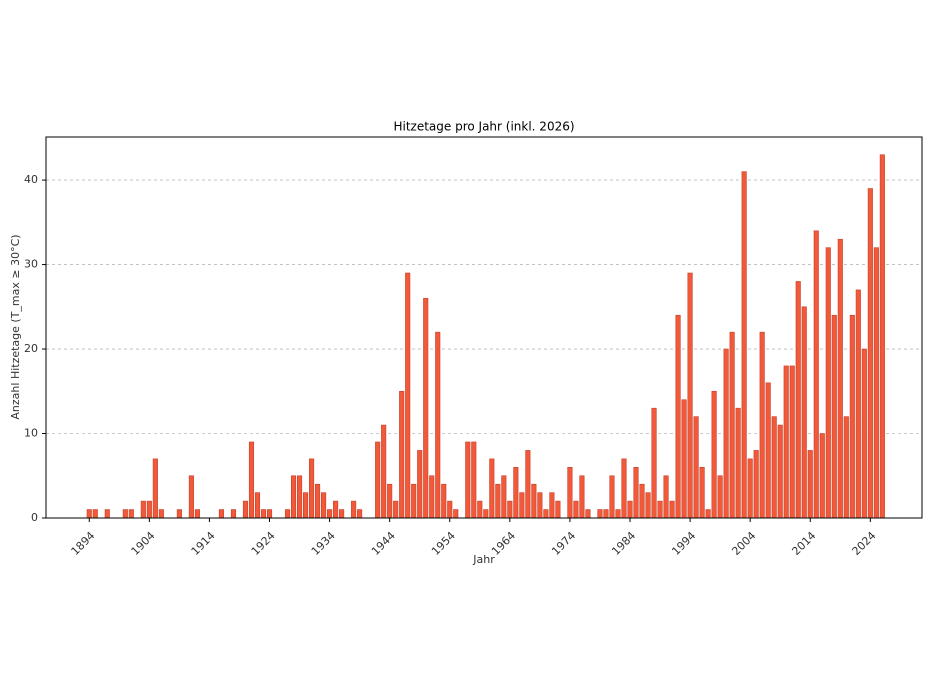 This screenshot has height=687, width=935. Describe the element at coordinates (15, 326) in the screenshot. I see `y-axis-label: Anzahl Hitzetage (T_max ≥ 30°C)` at that location.